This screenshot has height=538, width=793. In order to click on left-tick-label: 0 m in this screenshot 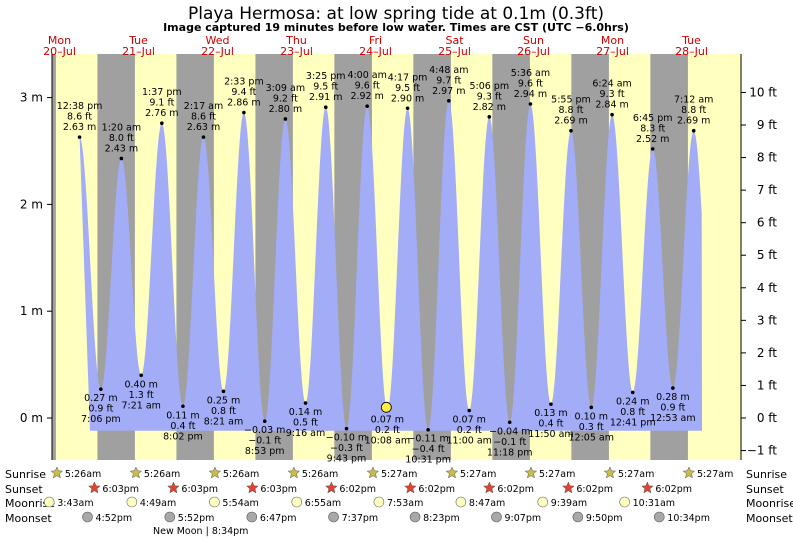, I will do `click(31, 418)`.